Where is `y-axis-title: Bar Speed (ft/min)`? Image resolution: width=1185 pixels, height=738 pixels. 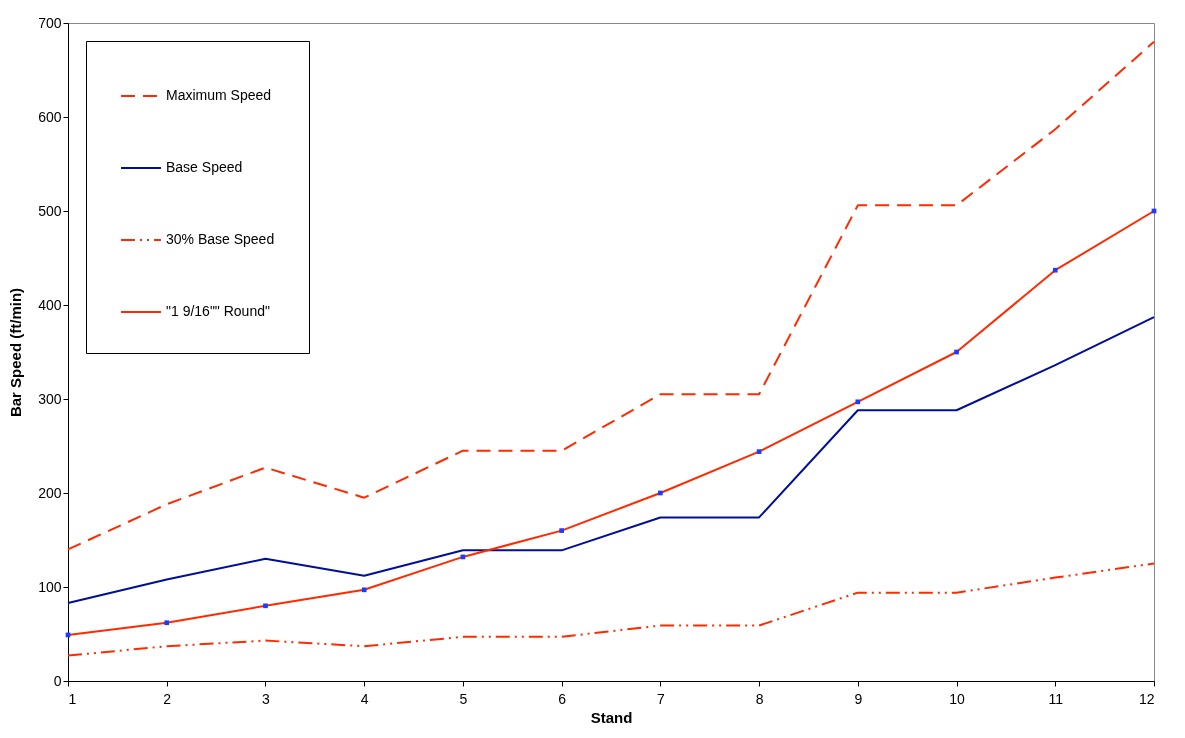 y-axis-title: Bar Speed (ft/min) is located at coordinates (16, 352).